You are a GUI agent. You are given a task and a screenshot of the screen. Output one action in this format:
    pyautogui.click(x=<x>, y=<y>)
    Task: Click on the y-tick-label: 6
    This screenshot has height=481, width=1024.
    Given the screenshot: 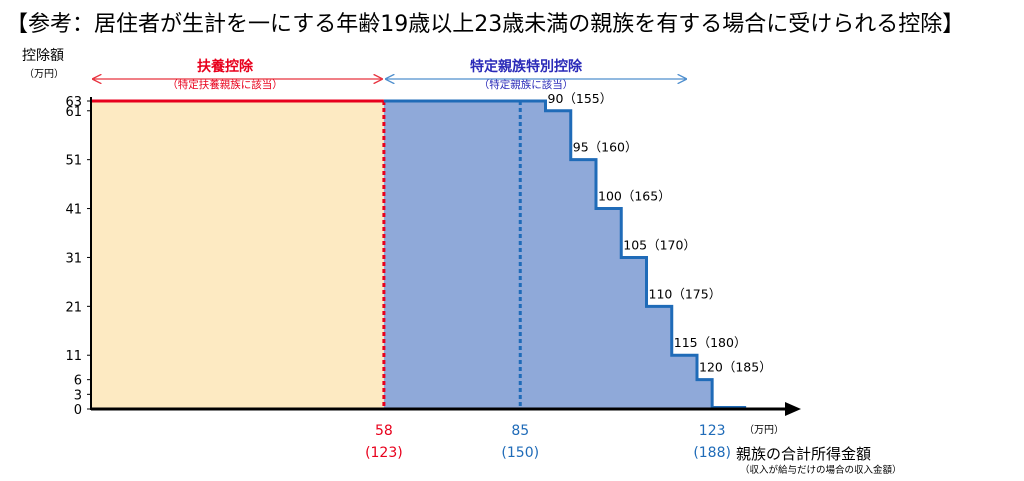 What is the action you would take?
    pyautogui.click(x=78, y=381)
    